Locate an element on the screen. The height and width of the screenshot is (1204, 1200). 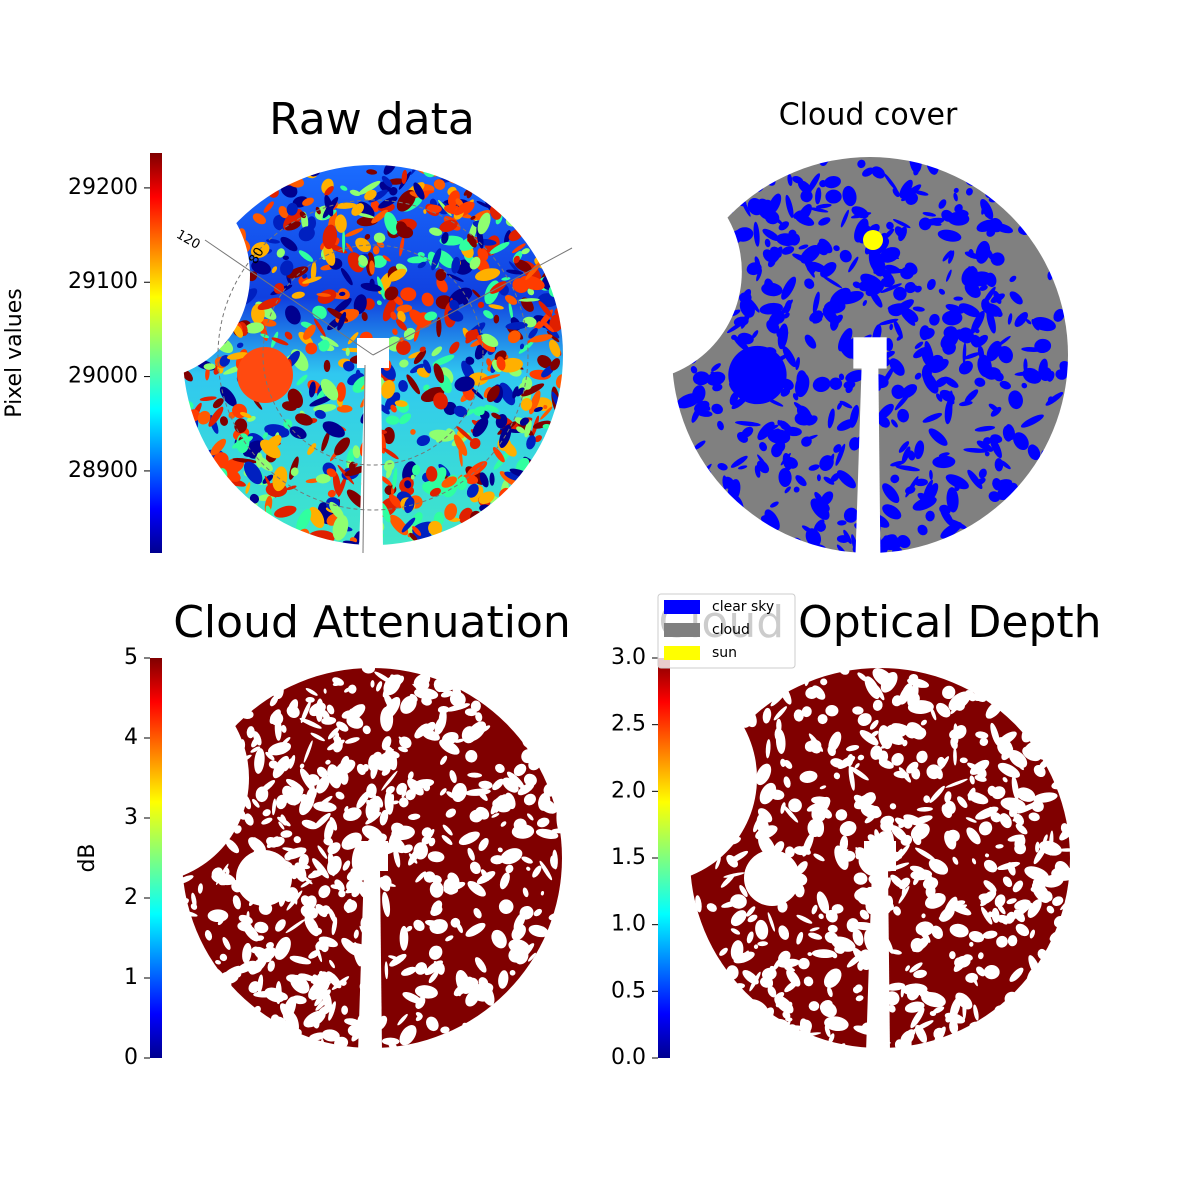
y-tick-label: 2.5 is located at coordinates (628, 724).